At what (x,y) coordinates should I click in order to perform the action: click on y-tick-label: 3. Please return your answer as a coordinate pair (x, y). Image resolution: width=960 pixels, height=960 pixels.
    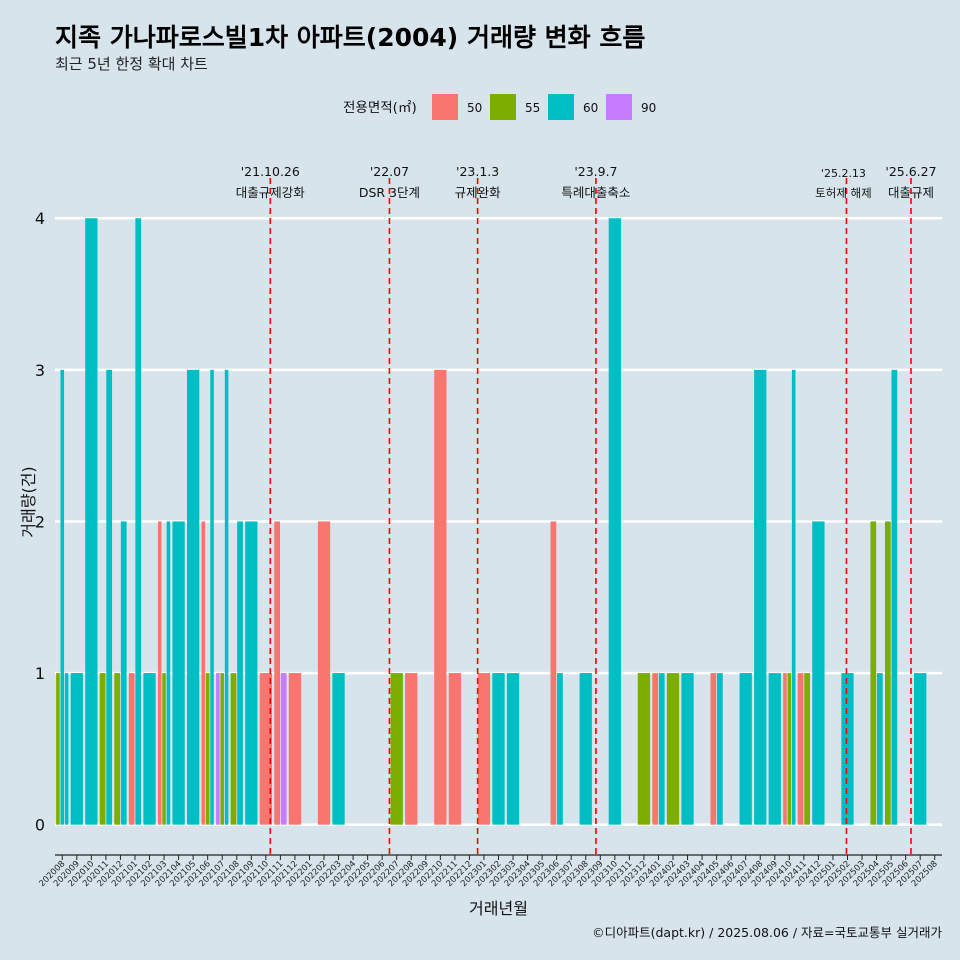
    Looking at the image, I should click on (40, 370).